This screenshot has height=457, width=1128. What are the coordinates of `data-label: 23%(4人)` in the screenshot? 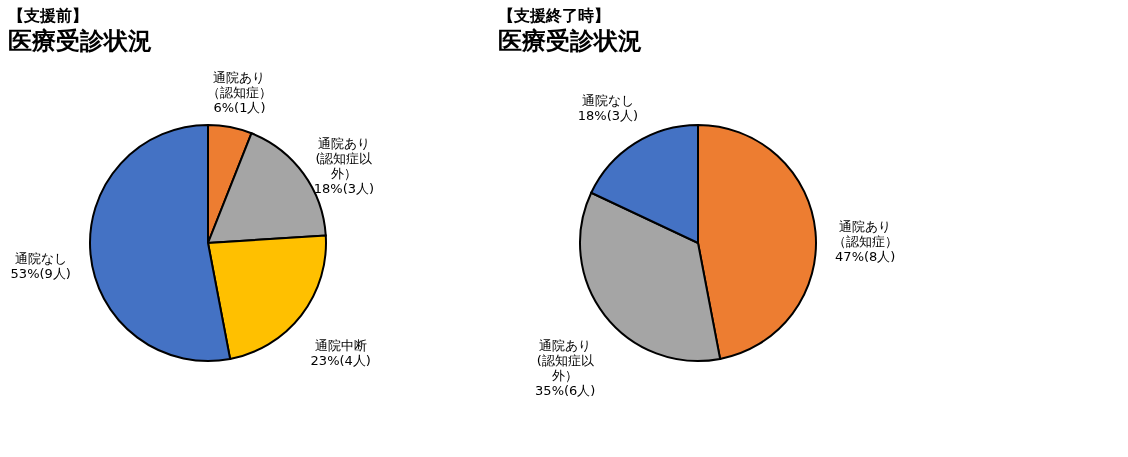 It's located at (340, 360).